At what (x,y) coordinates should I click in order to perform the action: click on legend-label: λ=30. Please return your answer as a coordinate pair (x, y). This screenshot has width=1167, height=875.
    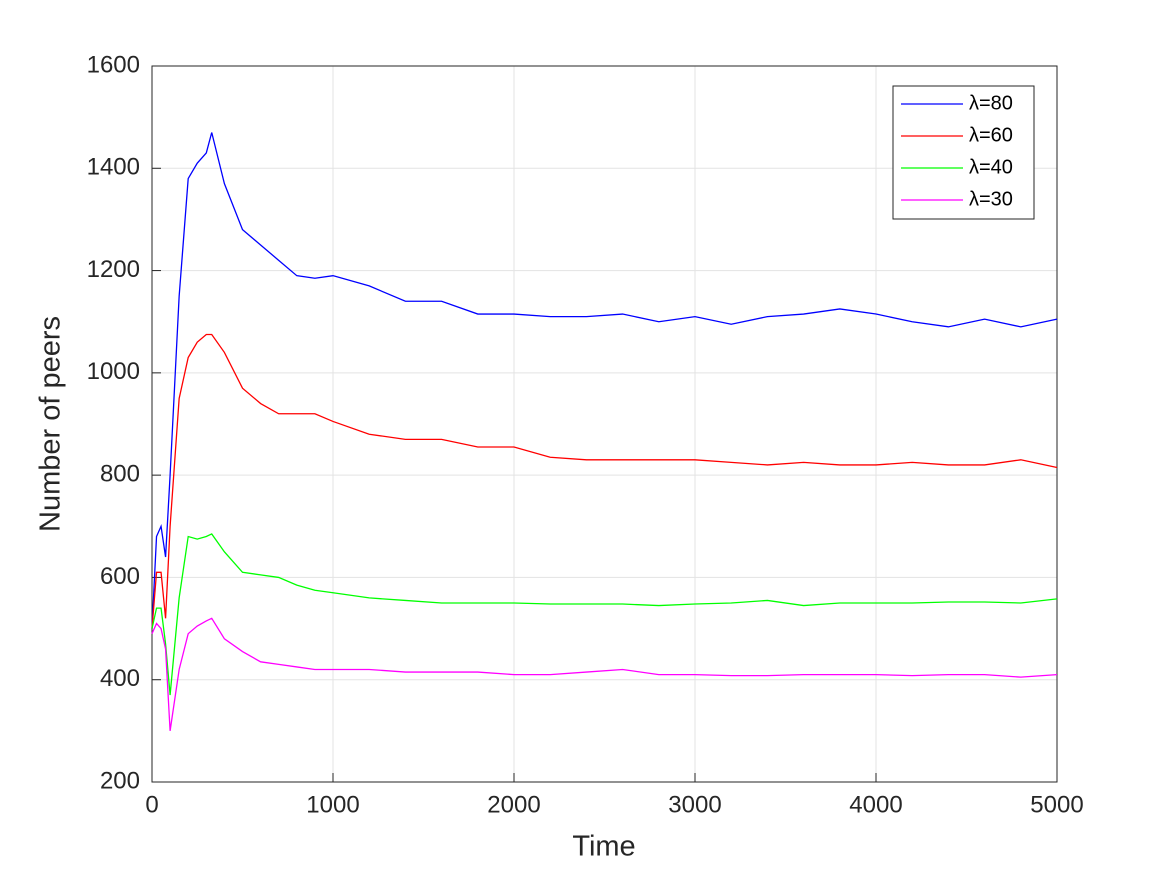
    Looking at the image, I should click on (991, 199).